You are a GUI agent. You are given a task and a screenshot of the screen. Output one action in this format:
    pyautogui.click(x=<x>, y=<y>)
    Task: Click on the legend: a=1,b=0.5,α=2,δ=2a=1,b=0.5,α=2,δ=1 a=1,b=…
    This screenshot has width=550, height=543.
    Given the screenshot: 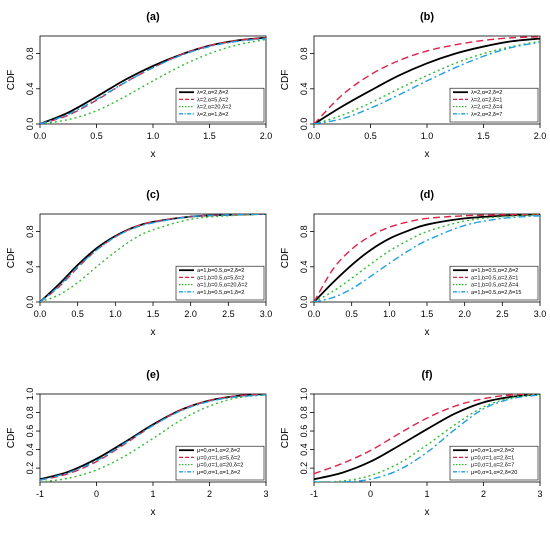 What is the action you would take?
    pyautogui.click(x=494, y=283)
    